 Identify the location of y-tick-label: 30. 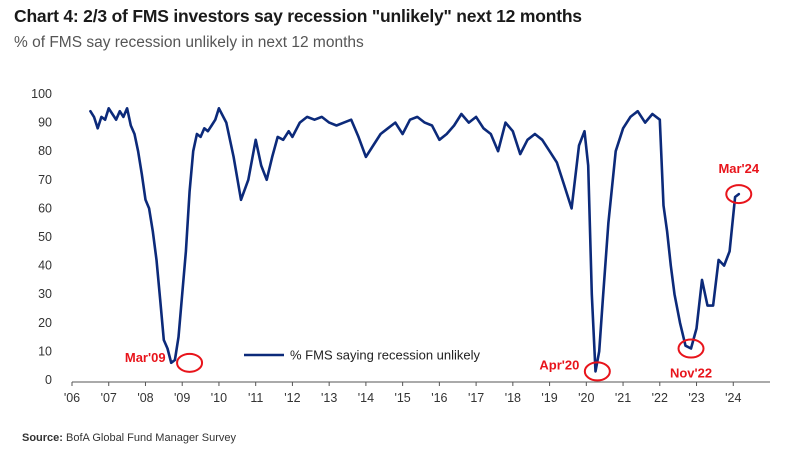
(45, 294).